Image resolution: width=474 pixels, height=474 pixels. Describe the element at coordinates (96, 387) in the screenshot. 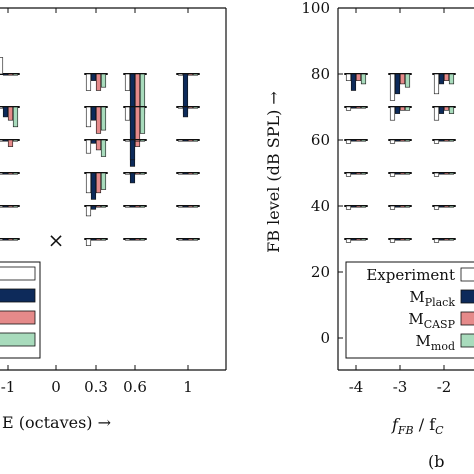

I see `left-x-tick-label: 0.3` at that location.